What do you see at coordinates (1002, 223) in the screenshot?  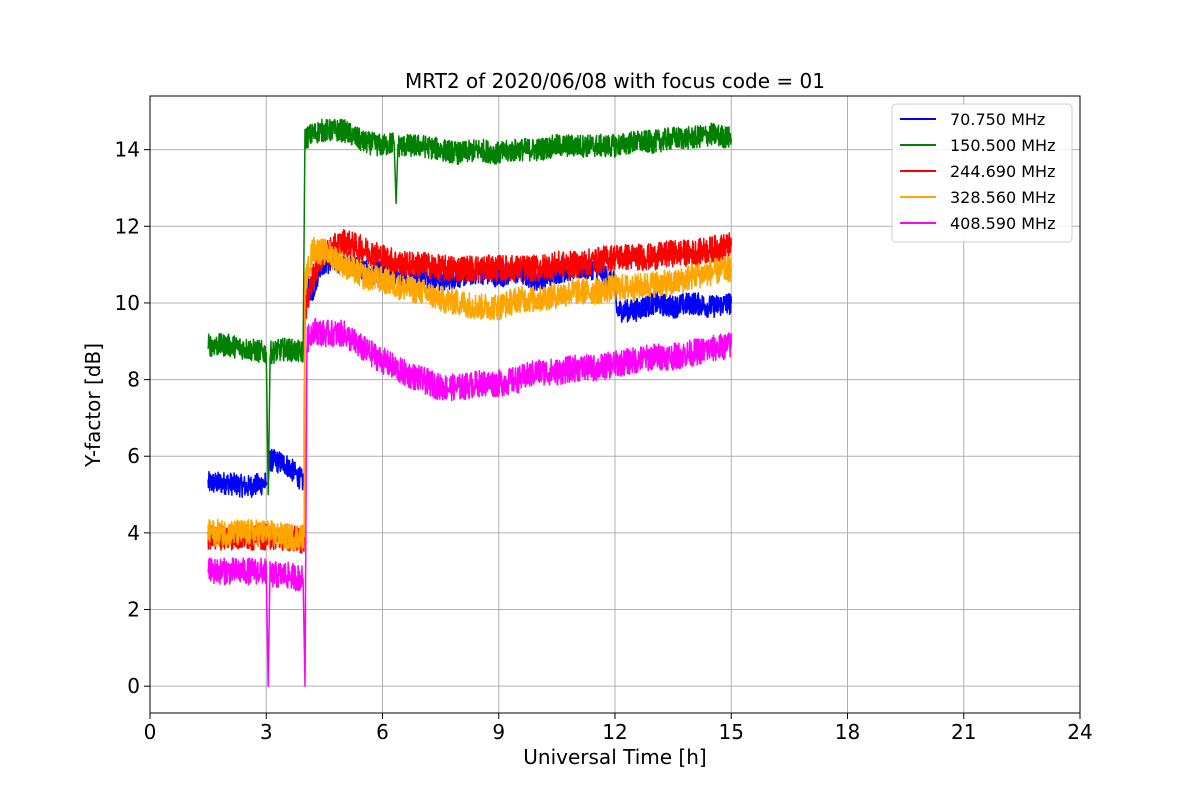 I see `legend-label: 408.590 MHz` at bounding box center [1002, 223].